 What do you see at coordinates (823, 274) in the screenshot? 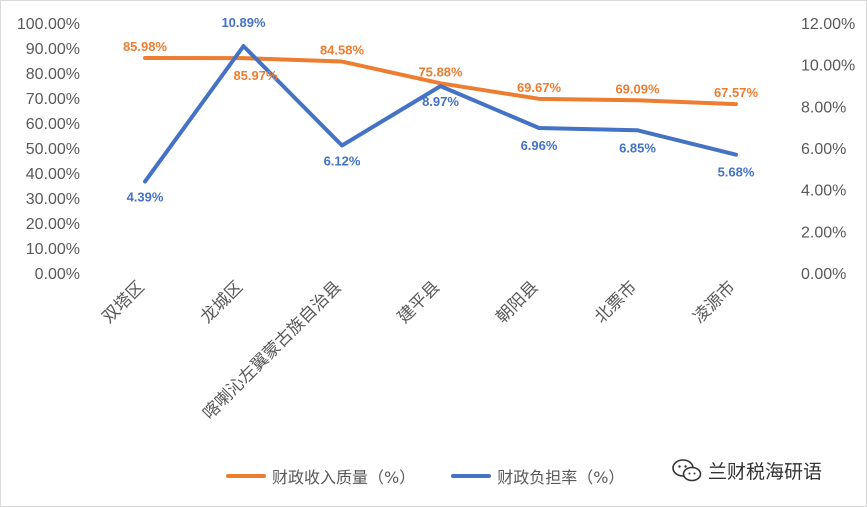
I see `right-tick-label: 0.00%` at bounding box center [823, 274].